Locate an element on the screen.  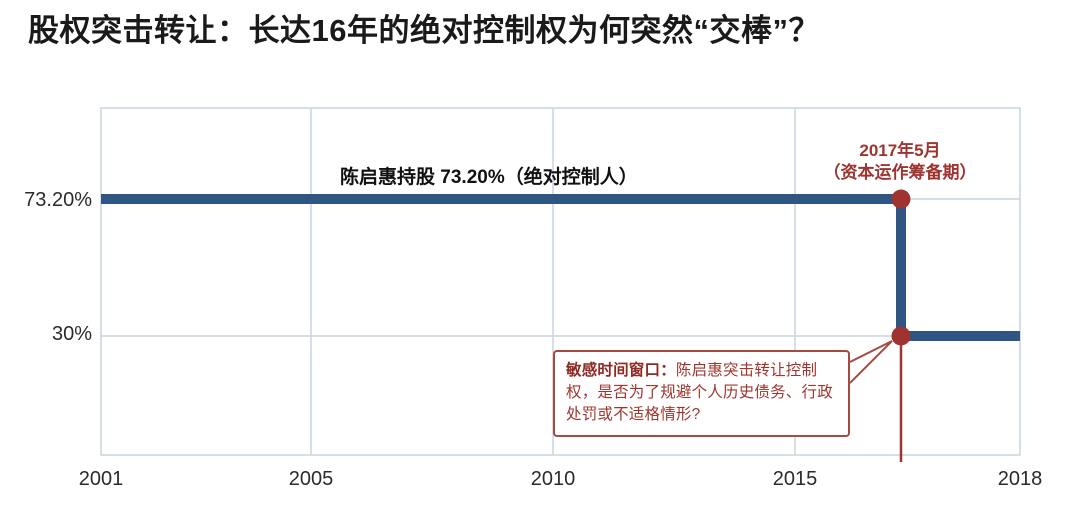
marker-after-transfer is located at coordinates (901, 336).